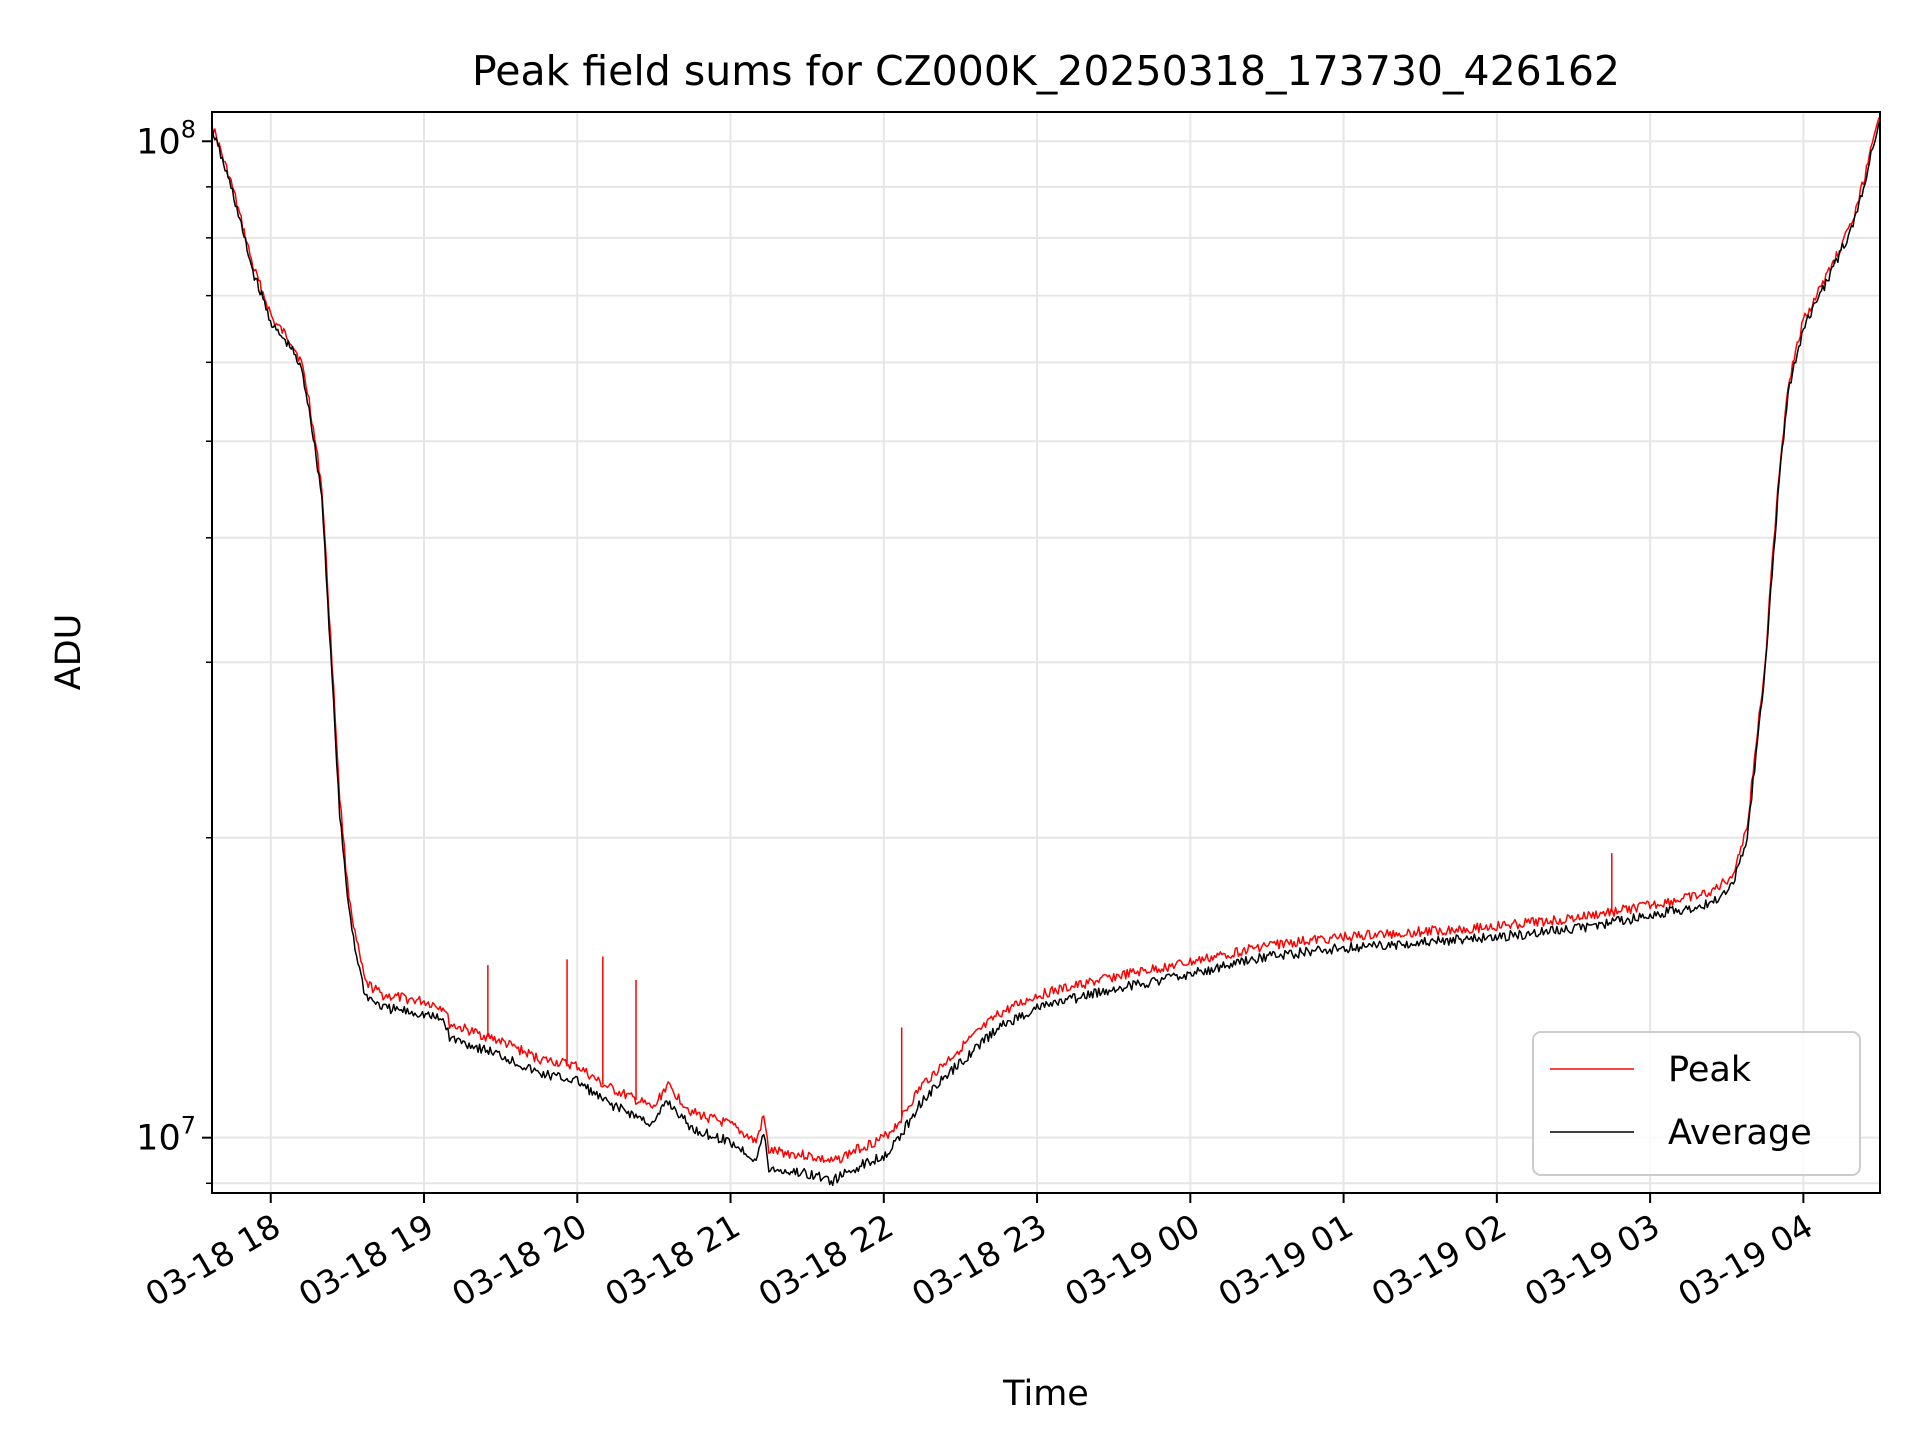 The width and height of the screenshot is (1920, 1444). Describe the element at coordinates (1045, 1394) in the screenshot. I see `x-axis-label: Time` at that location.